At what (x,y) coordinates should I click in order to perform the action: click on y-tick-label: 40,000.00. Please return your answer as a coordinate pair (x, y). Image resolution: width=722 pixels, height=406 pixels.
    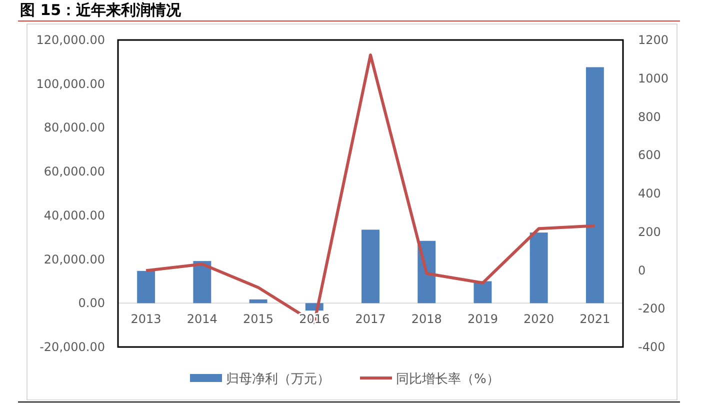
    Looking at the image, I should click on (74, 215).